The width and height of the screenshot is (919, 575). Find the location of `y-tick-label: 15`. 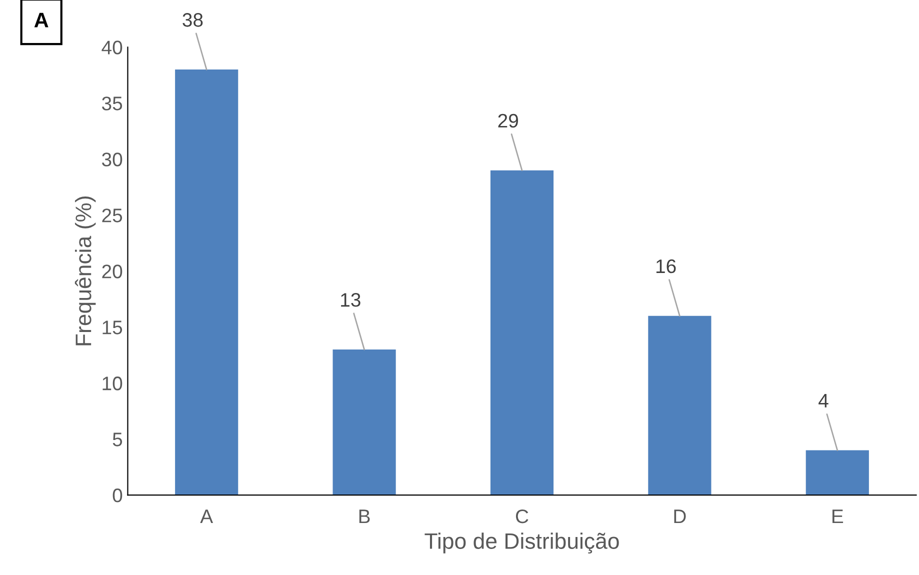

y-tick-label: 15 is located at coordinates (112, 327).